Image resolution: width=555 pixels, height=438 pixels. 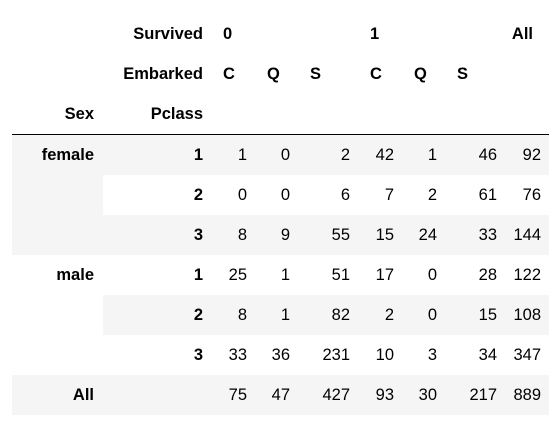 What do you see at coordinates (57, 114) in the screenshot?
I see `sex-index-label: Sex` at bounding box center [57, 114].